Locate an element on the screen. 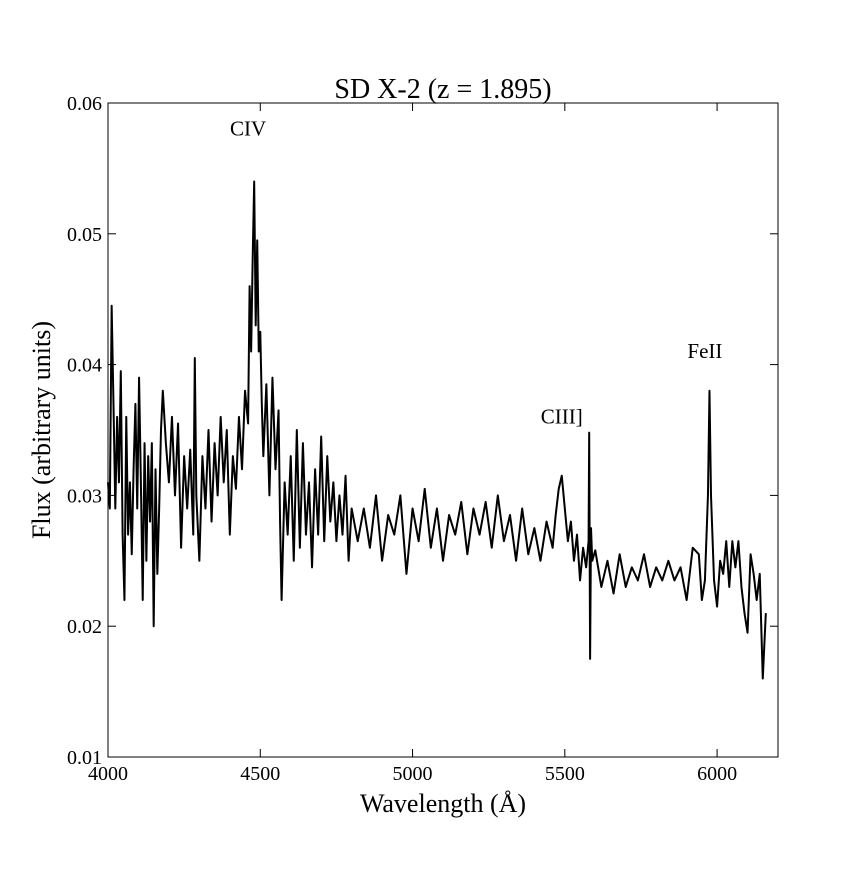 The height and width of the screenshot is (869, 864). y-tick-label: 0.04 is located at coordinates (84, 366).